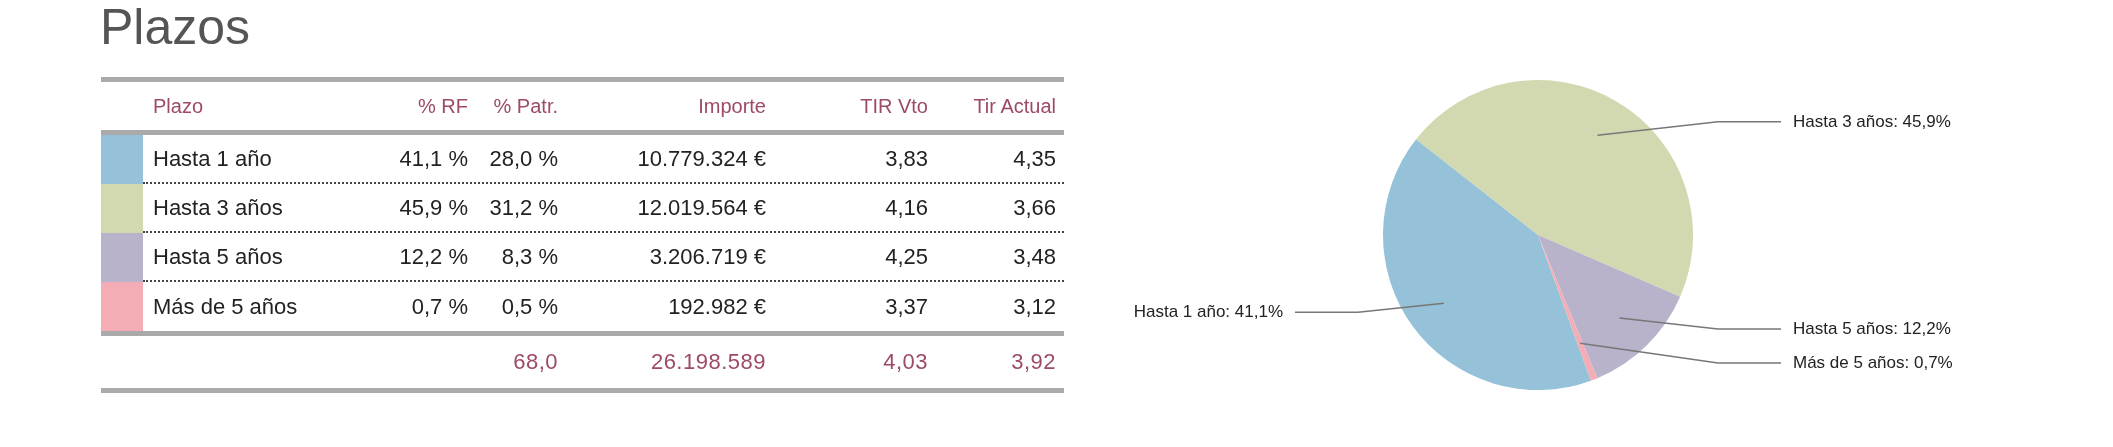  What do you see at coordinates (433, 256) in the screenshot?
I see `data-label: 12,2 %` at bounding box center [433, 256].